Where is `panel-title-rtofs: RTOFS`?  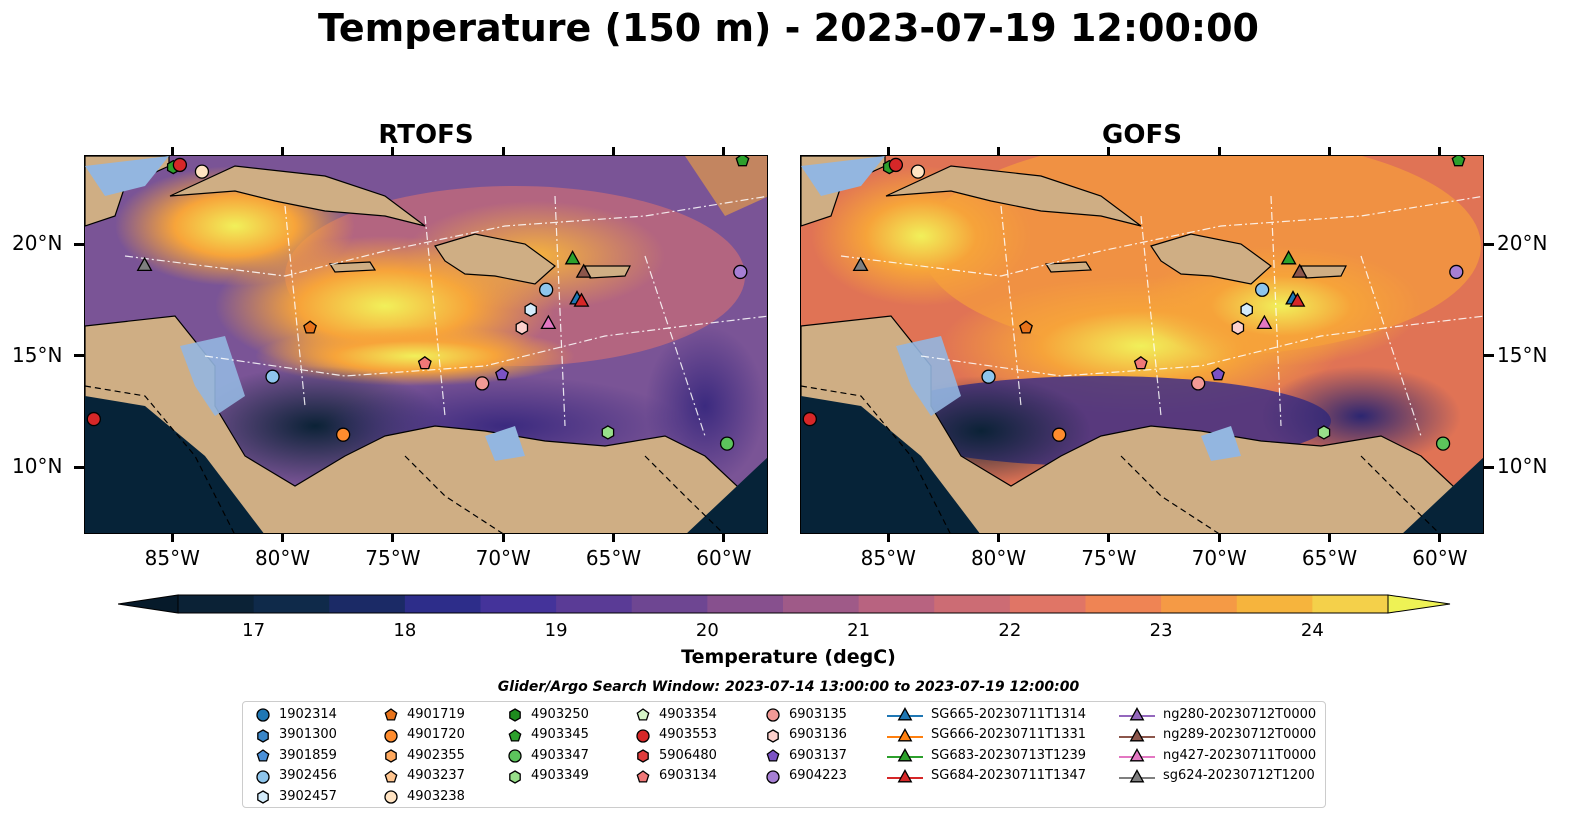
panel-title-rtofs: RTOFS is located at coordinates (426, 135).